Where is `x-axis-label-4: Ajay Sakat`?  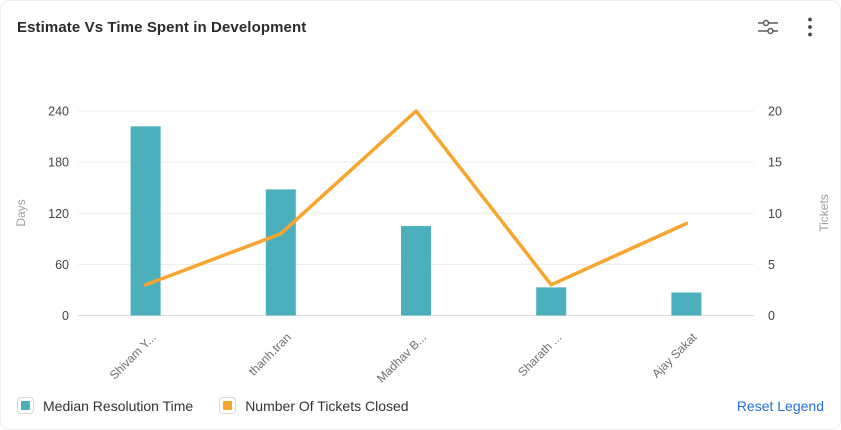 x-axis-label-4: Ajay Sakat is located at coordinates (674, 355).